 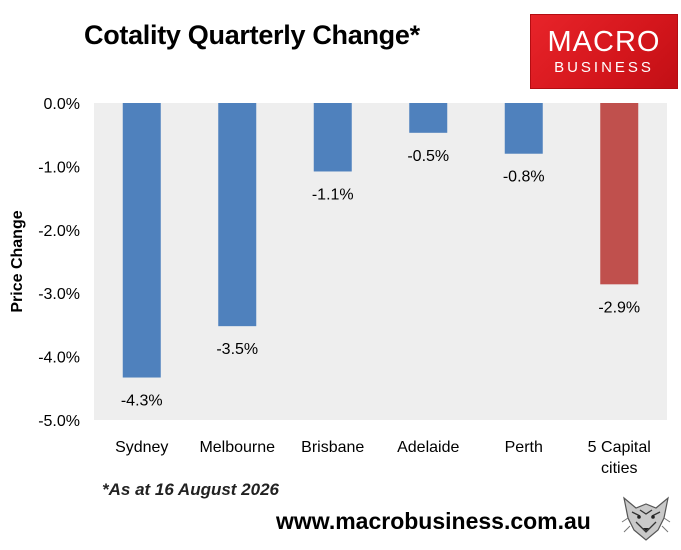 What do you see at coordinates (646, 516) in the screenshot?
I see `wolf-logo-icon` at bounding box center [646, 516].